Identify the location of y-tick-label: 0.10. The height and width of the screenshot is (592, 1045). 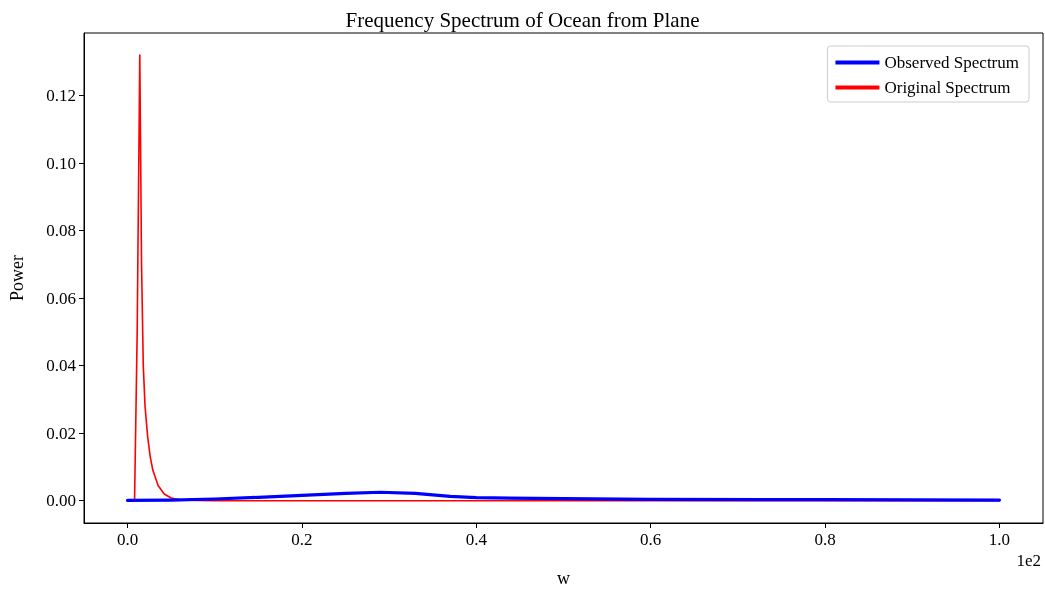
(61, 163).